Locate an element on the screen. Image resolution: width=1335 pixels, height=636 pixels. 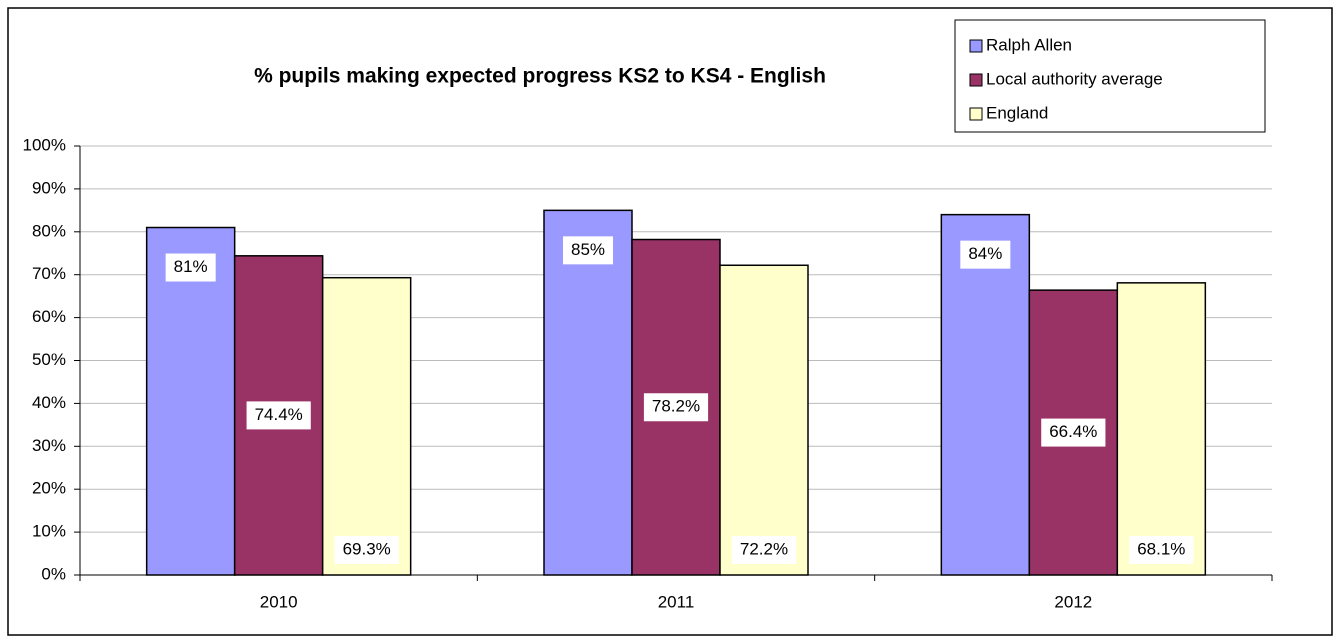
value-label: 78.2% is located at coordinates (676, 406).